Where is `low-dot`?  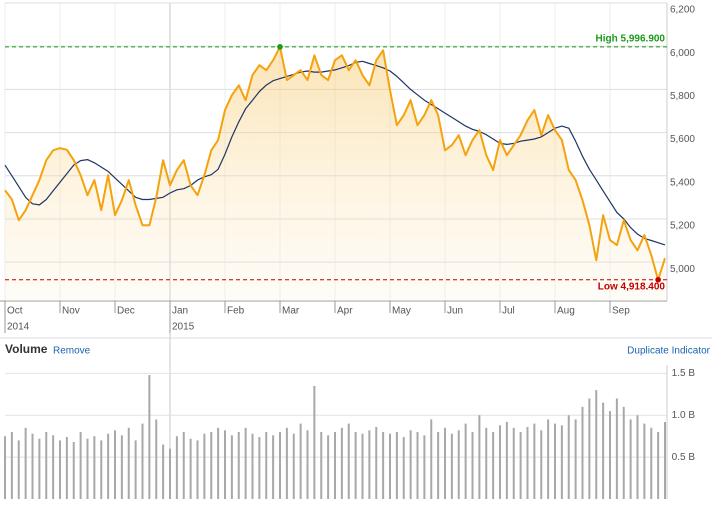 low-dot is located at coordinates (658, 279).